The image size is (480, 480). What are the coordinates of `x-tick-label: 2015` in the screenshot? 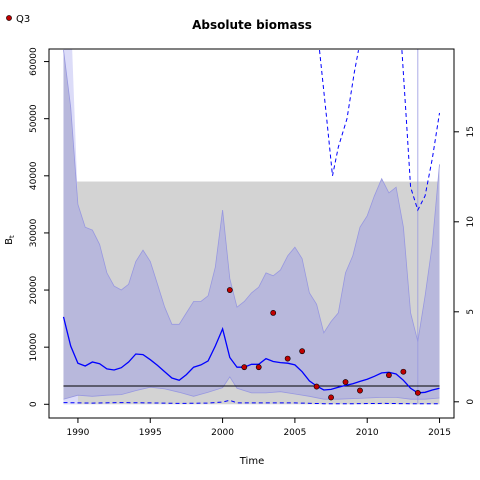 It's located at (439, 433).